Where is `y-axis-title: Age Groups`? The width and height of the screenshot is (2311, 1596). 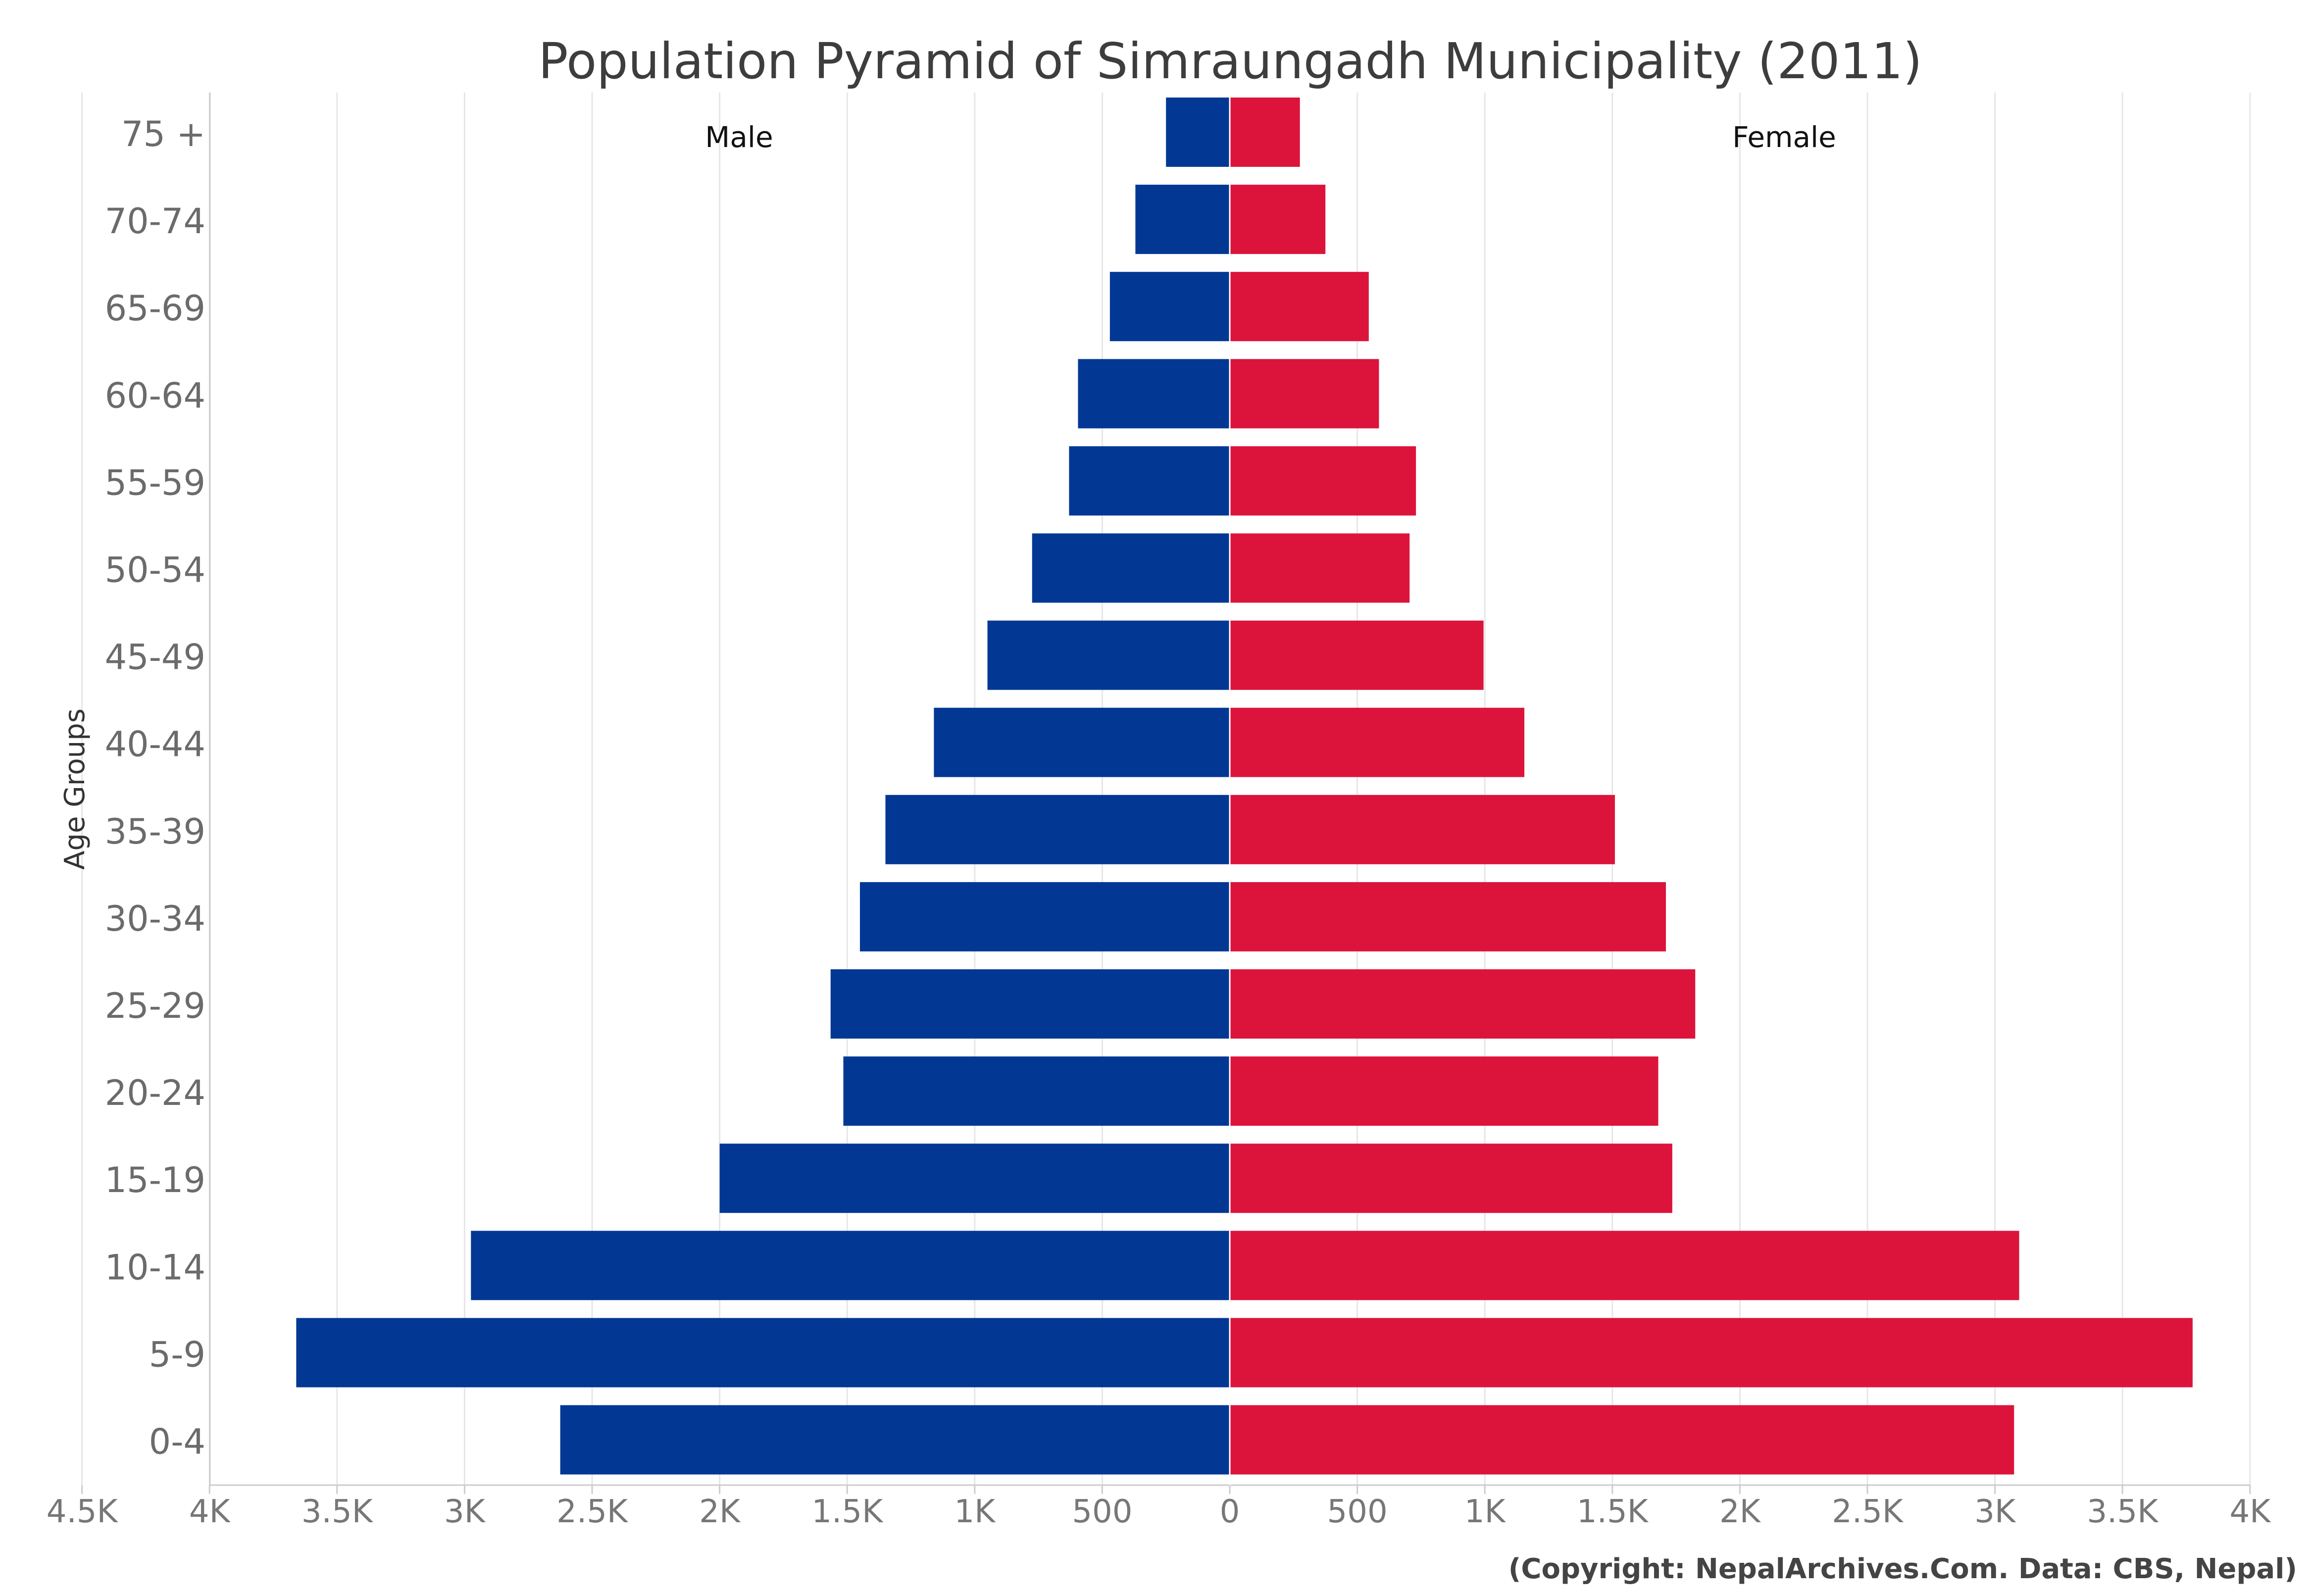
y-axis-title: Age Groups is located at coordinates (75, 789).